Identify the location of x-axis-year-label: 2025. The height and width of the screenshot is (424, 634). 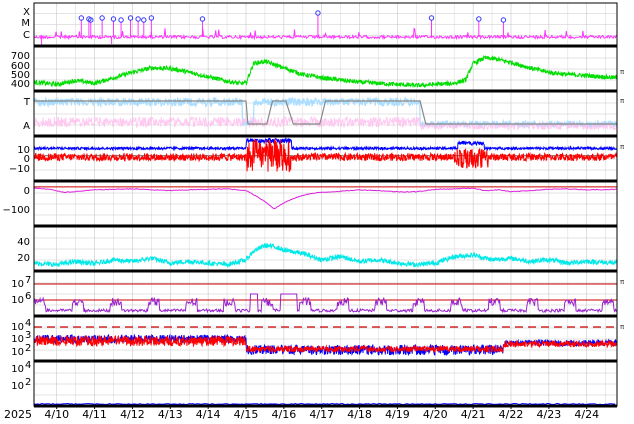
(18, 414).